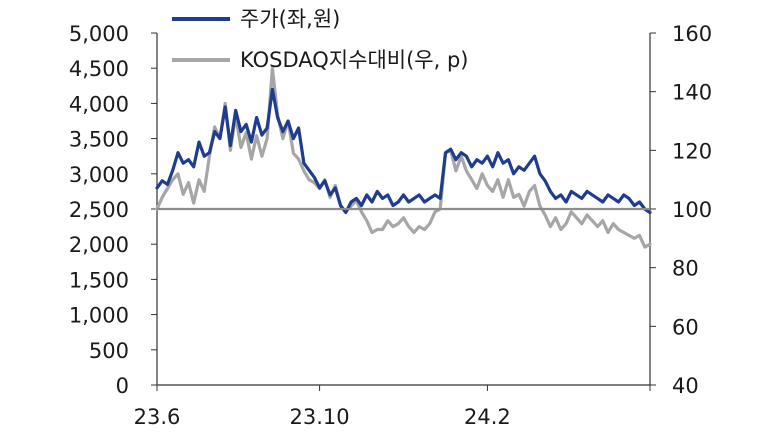  What do you see at coordinates (99, 210) in the screenshot?
I see `left-tick-label: 2,500` at bounding box center [99, 210].